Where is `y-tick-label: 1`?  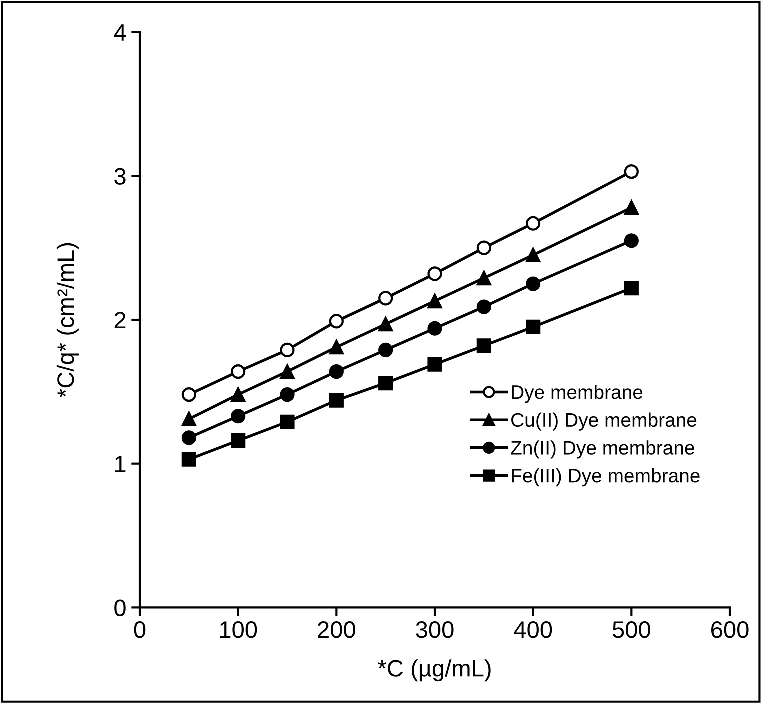 y-tick-label: 1 is located at coordinates (120, 464).